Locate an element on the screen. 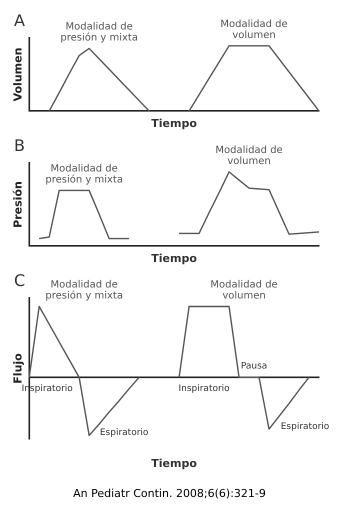 The width and height of the screenshot is (339, 512). annotation: Pausa is located at coordinates (254, 367).